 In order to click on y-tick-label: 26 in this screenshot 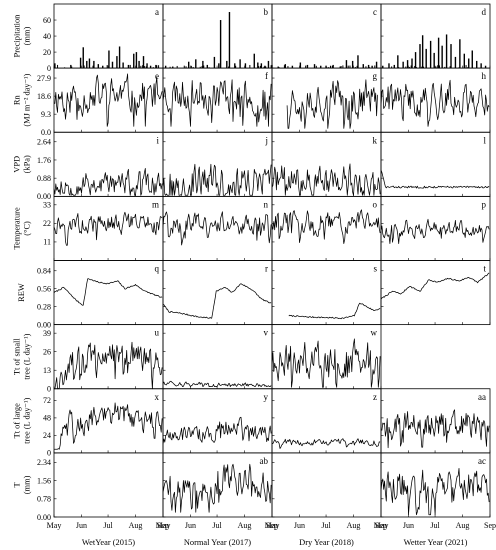, I will do `click(47, 352)`.